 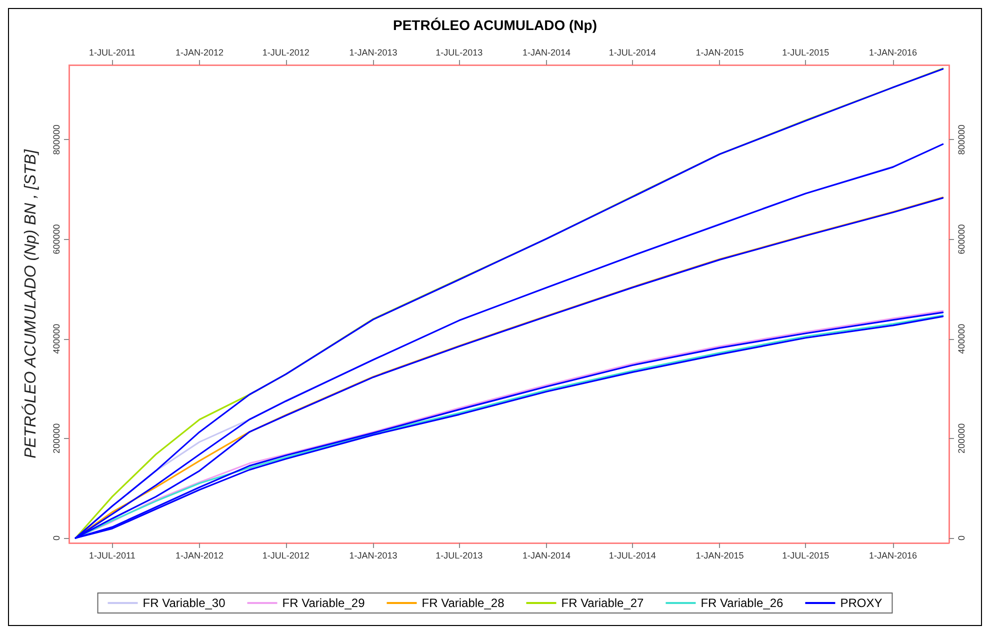 What do you see at coordinates (57, 438) in the screenshot?
I see `y-tick-label: 200000` at bounding box center [57, 438].